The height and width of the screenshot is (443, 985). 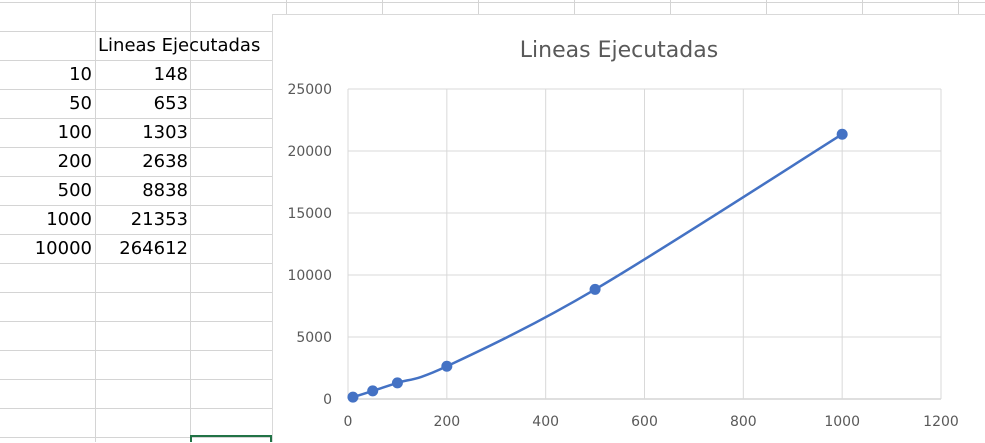 What do you see at coordinates (314, 338) in the screenshot?
I see `y-tick-label: 5000` at bounding box center [314, 338].